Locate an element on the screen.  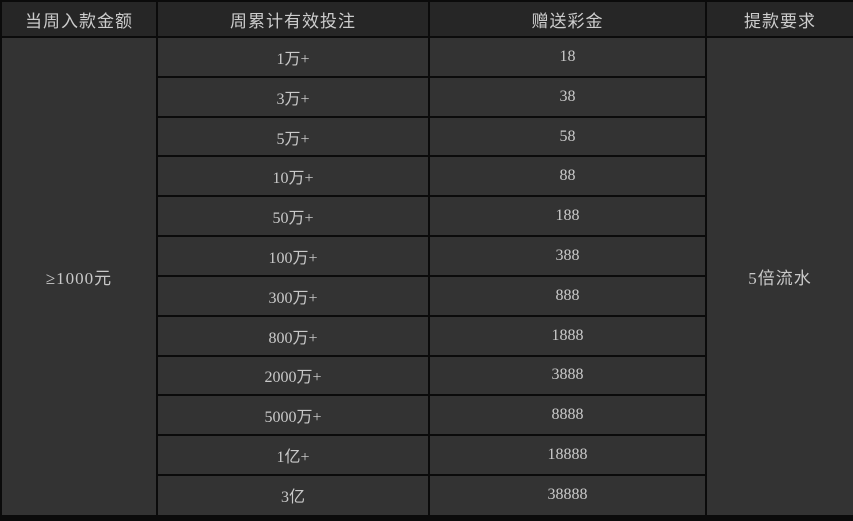
header-row: 当周入款金额 周累计有效投注 赠送彩金 提款要求 is located at coordinates (426, 19).